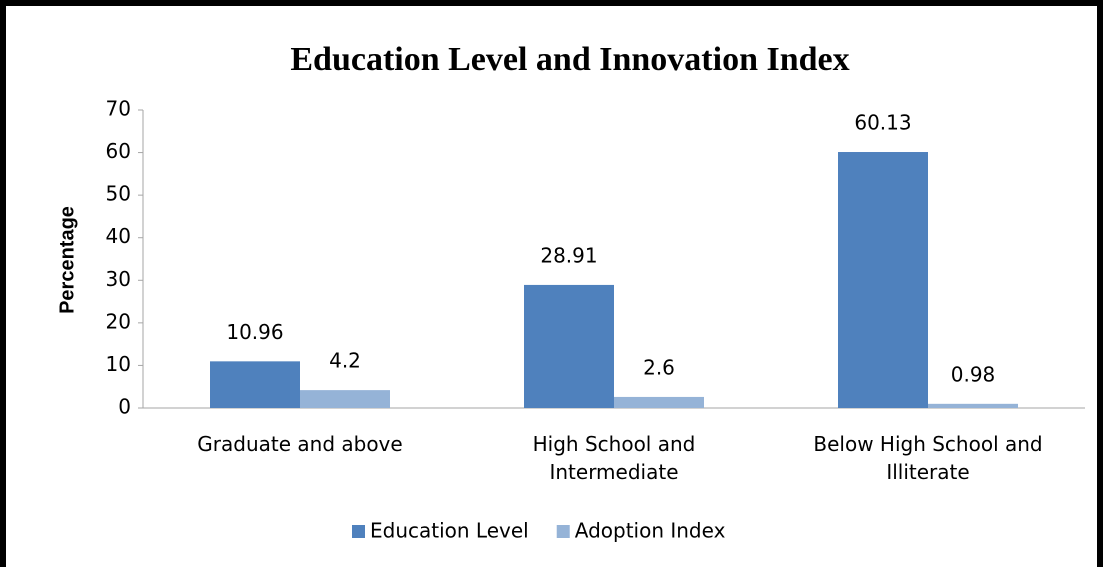  Describe the element at coordinates (118, 236) in the screenshot. I see `y-tick-label: 40` at that location.